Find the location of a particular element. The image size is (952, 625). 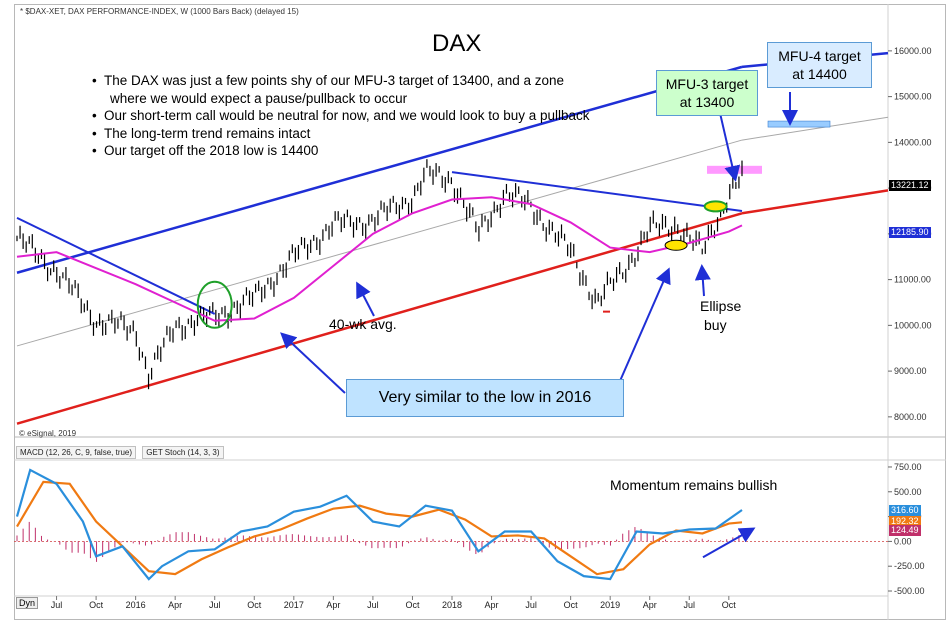

ma-arrow is located at coordinates (365, 299).